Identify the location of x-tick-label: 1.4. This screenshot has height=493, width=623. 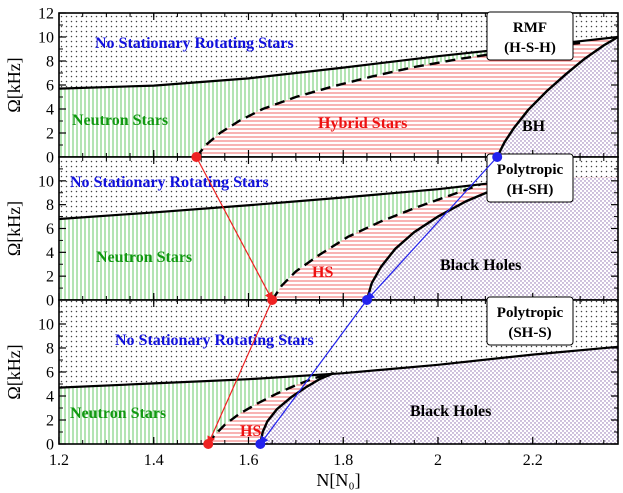
(154, 460).